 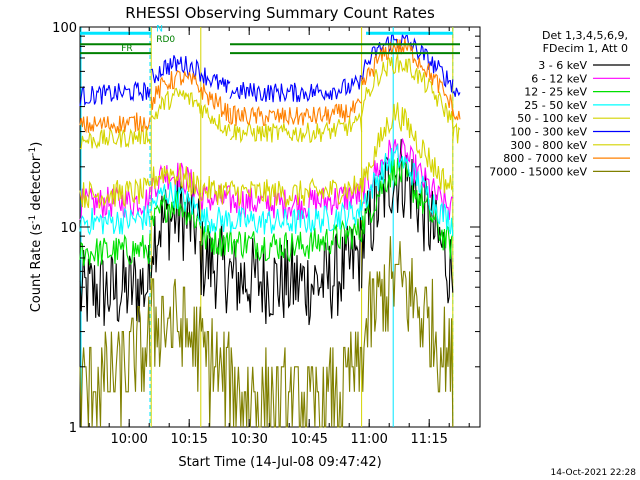 What do you see at coordinates (428, 439) in the screenshot?
I see `x-tick-label-5: 11:15` at bounding box center [428, 439].